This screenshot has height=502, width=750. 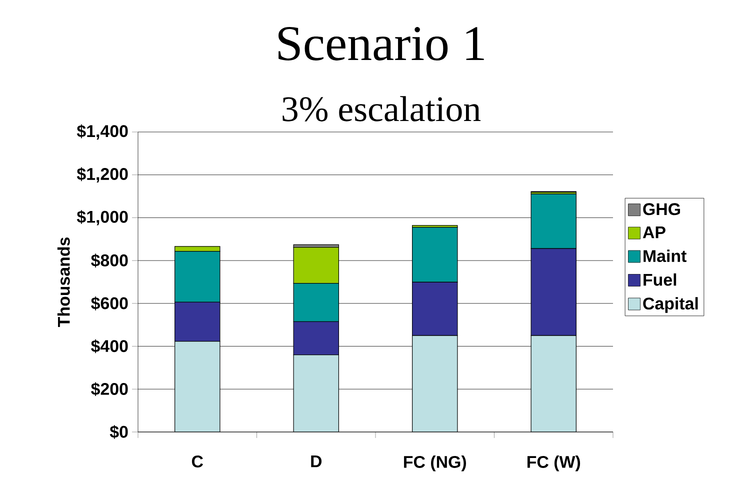 I want to click on legend-label: GHG, so click(x=661, y=209).